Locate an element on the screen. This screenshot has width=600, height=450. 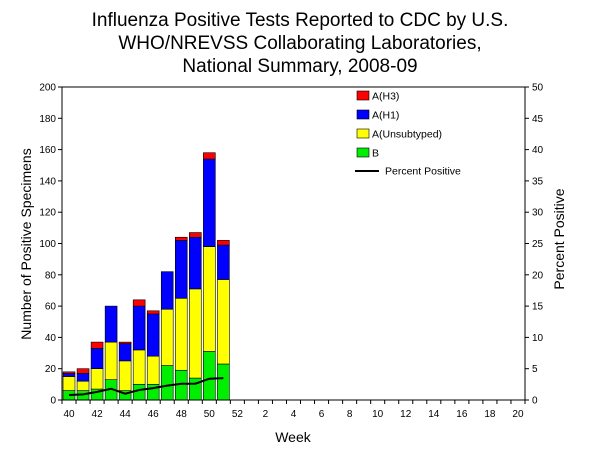
x-tick-label-46: 46 is located at coordinates (154, 414).